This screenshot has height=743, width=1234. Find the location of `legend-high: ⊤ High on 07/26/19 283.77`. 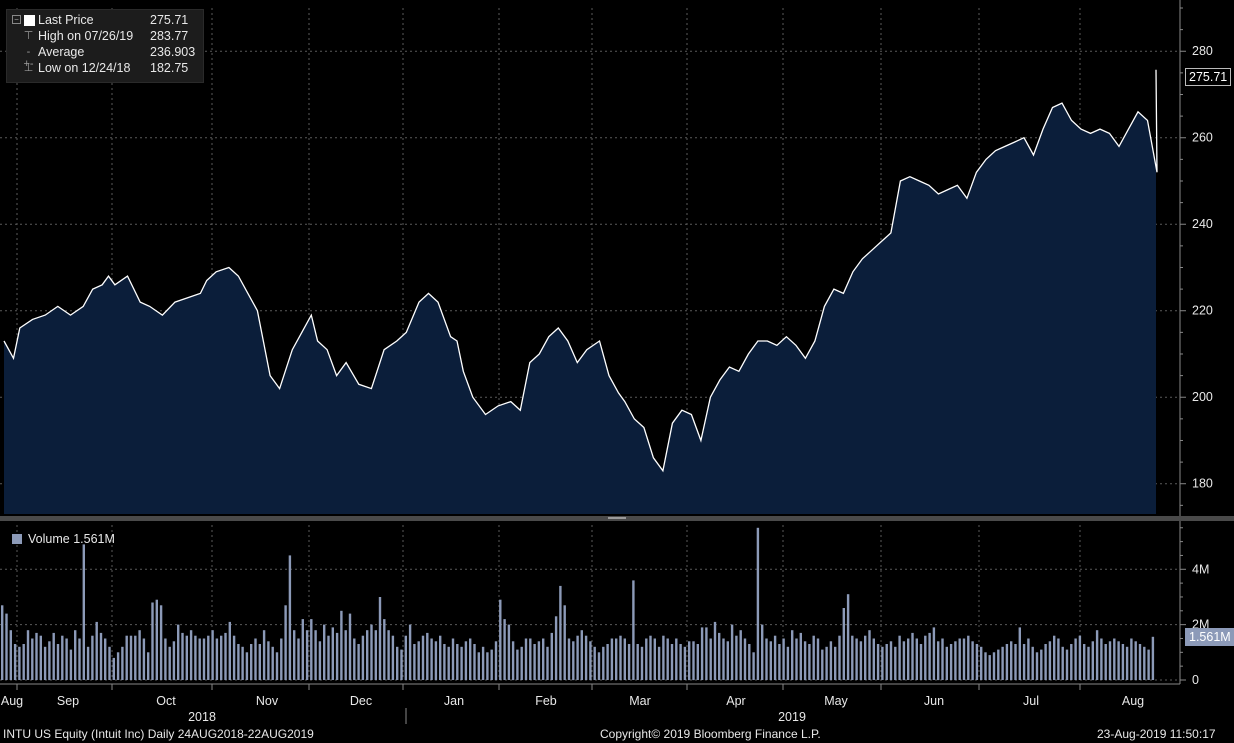

legend-high: ⊤ High on 07/26/19 283.77 is located at coordinates (106, 36).